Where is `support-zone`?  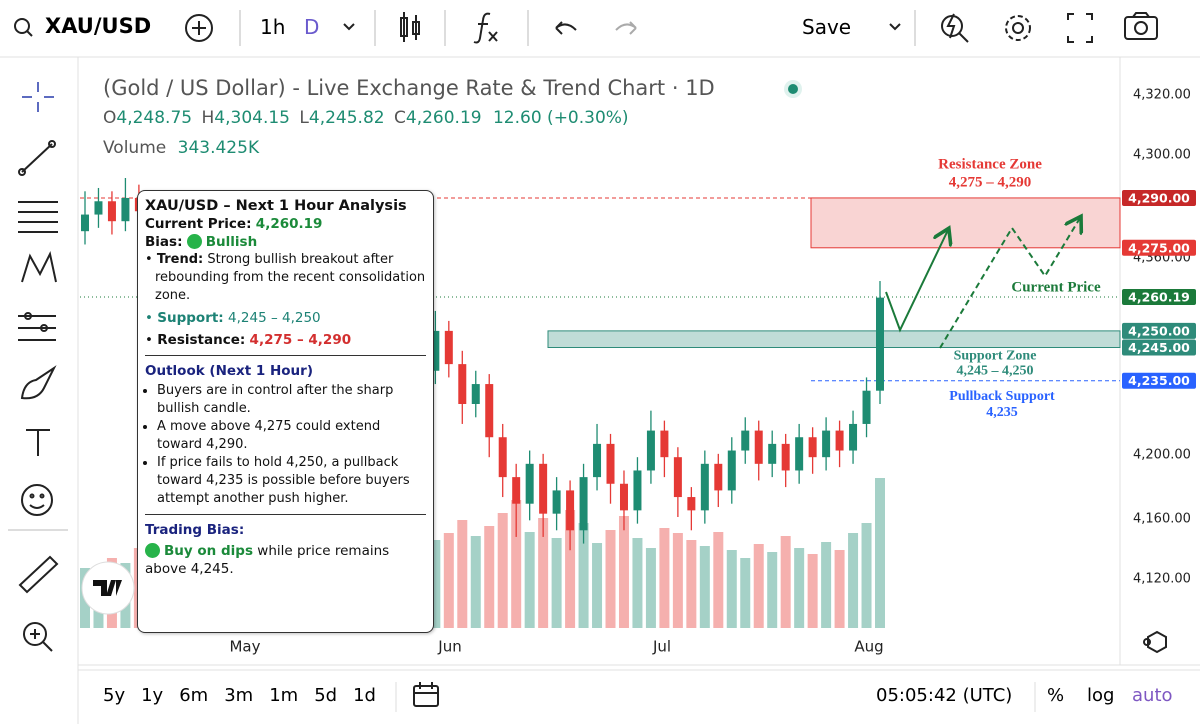 support-zone is located at coordinates (834, 339).